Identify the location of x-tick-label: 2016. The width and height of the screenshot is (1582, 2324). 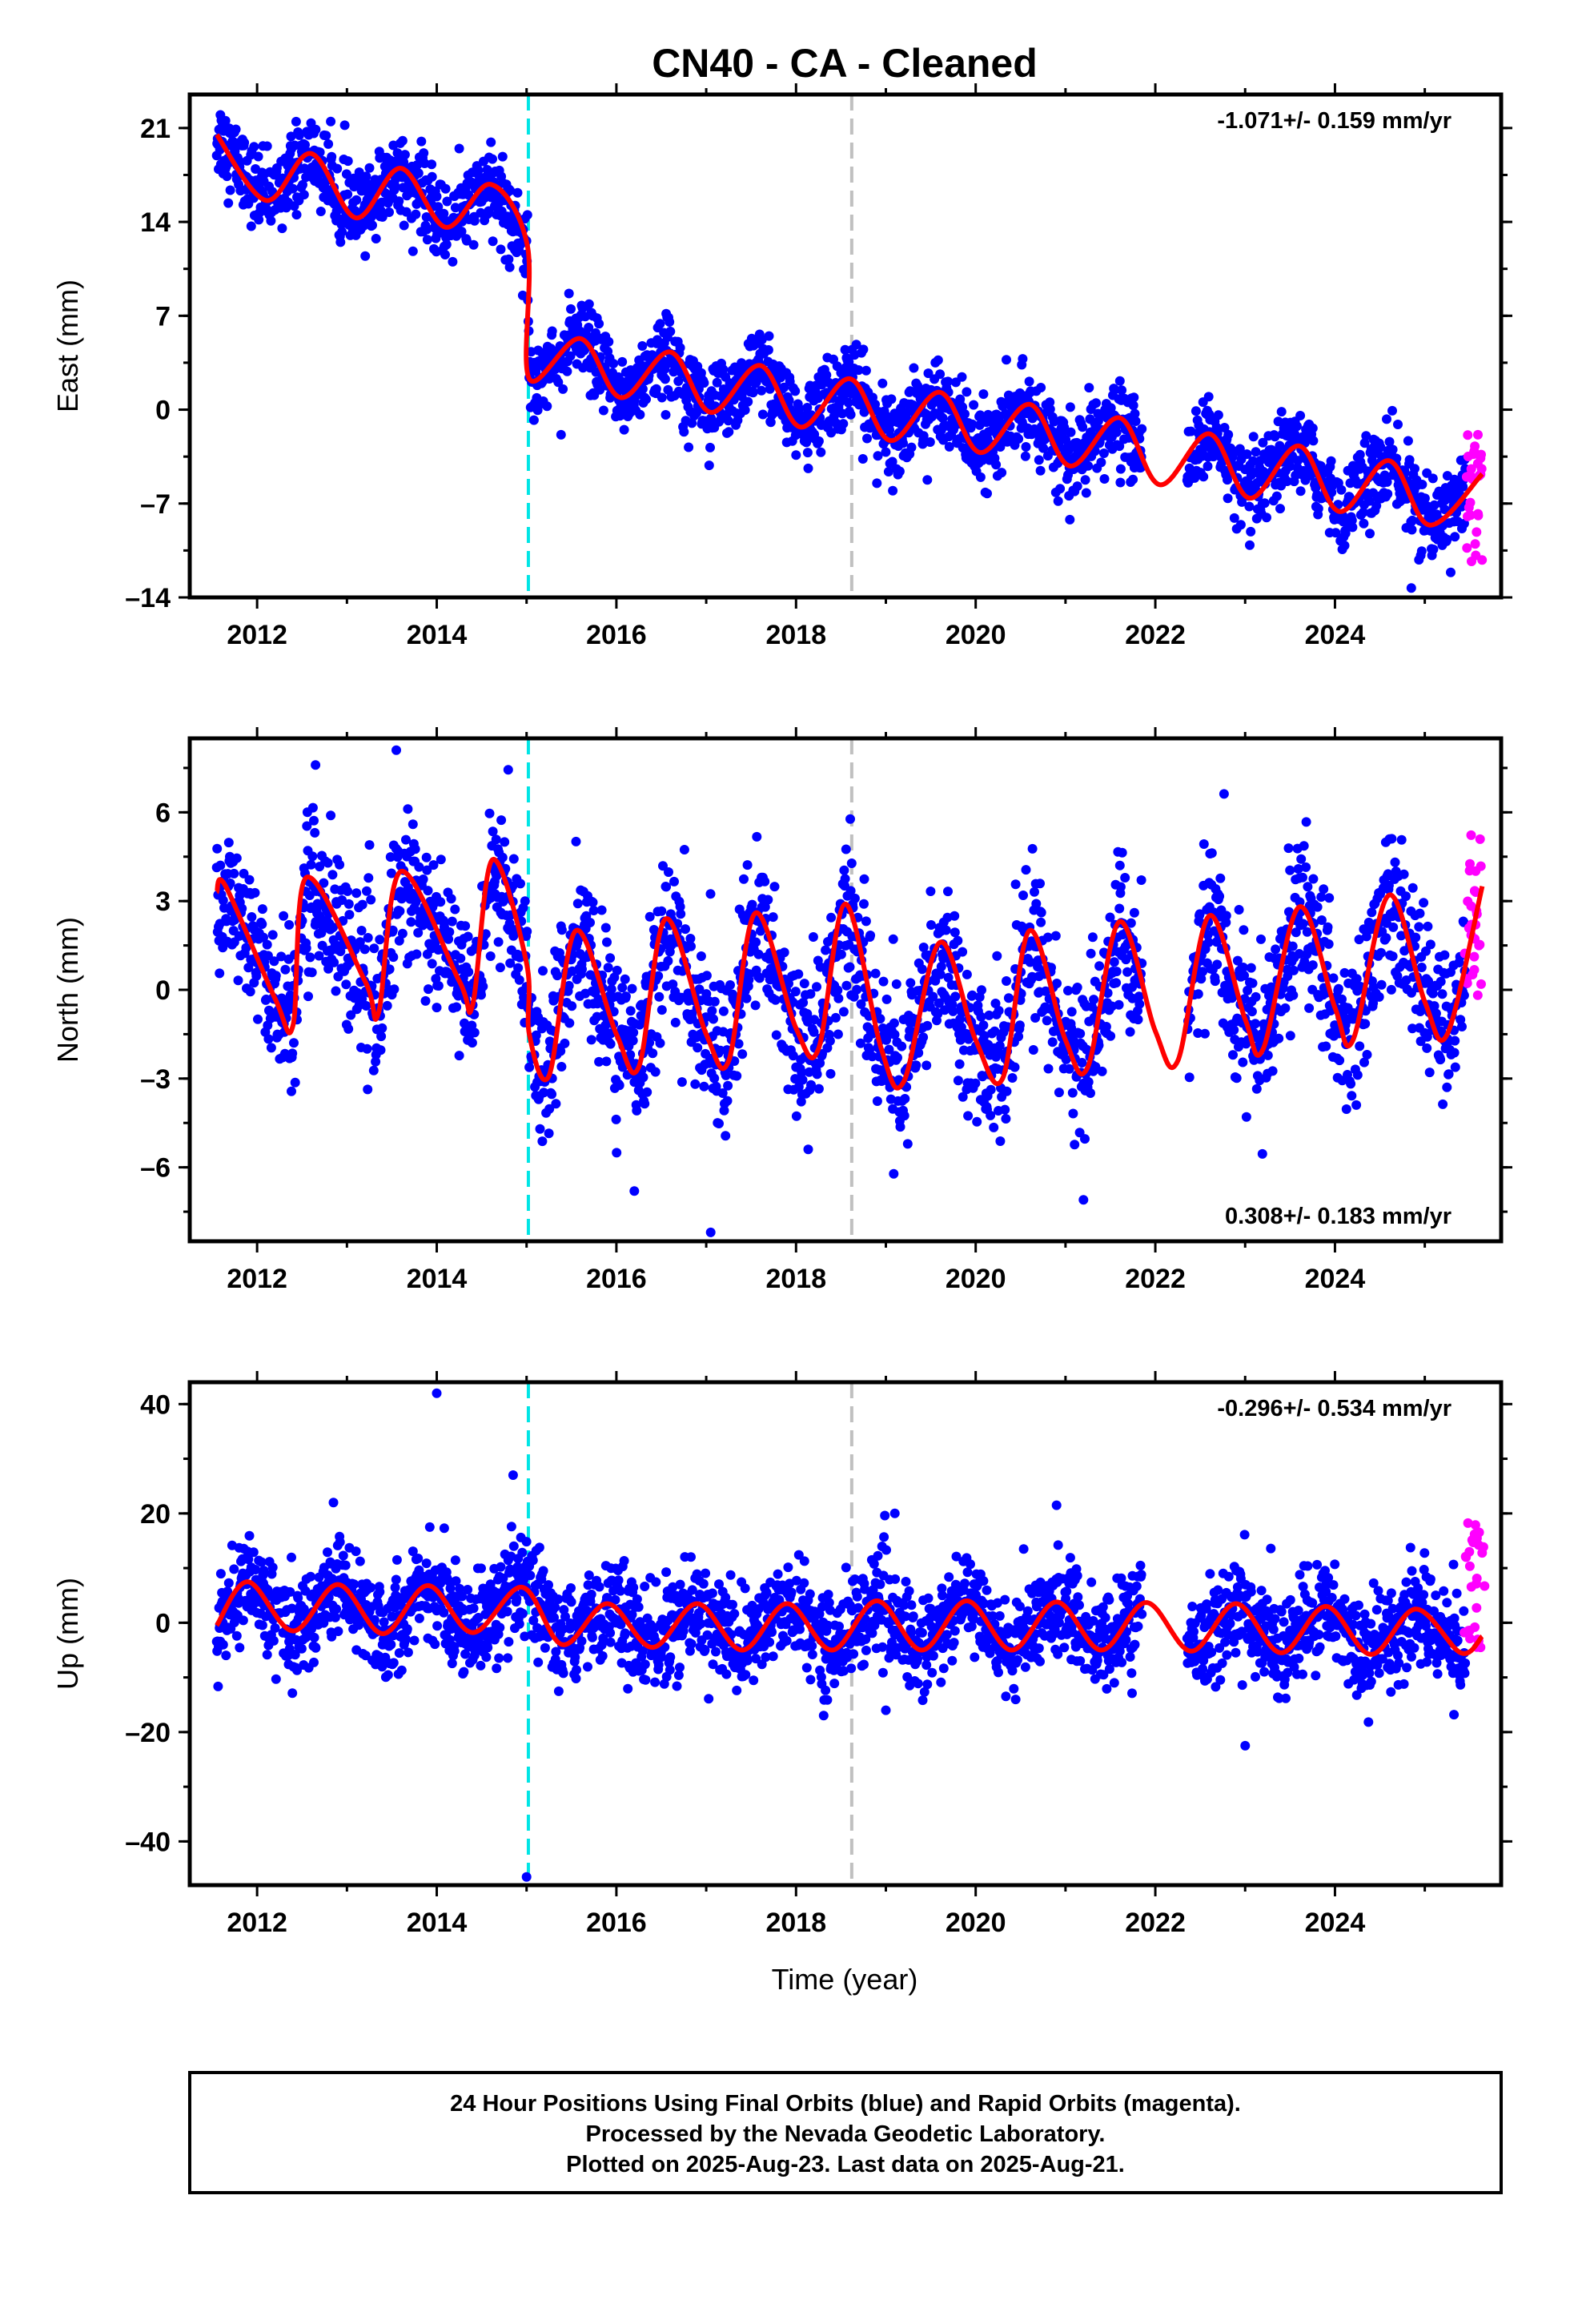
(616, 635).